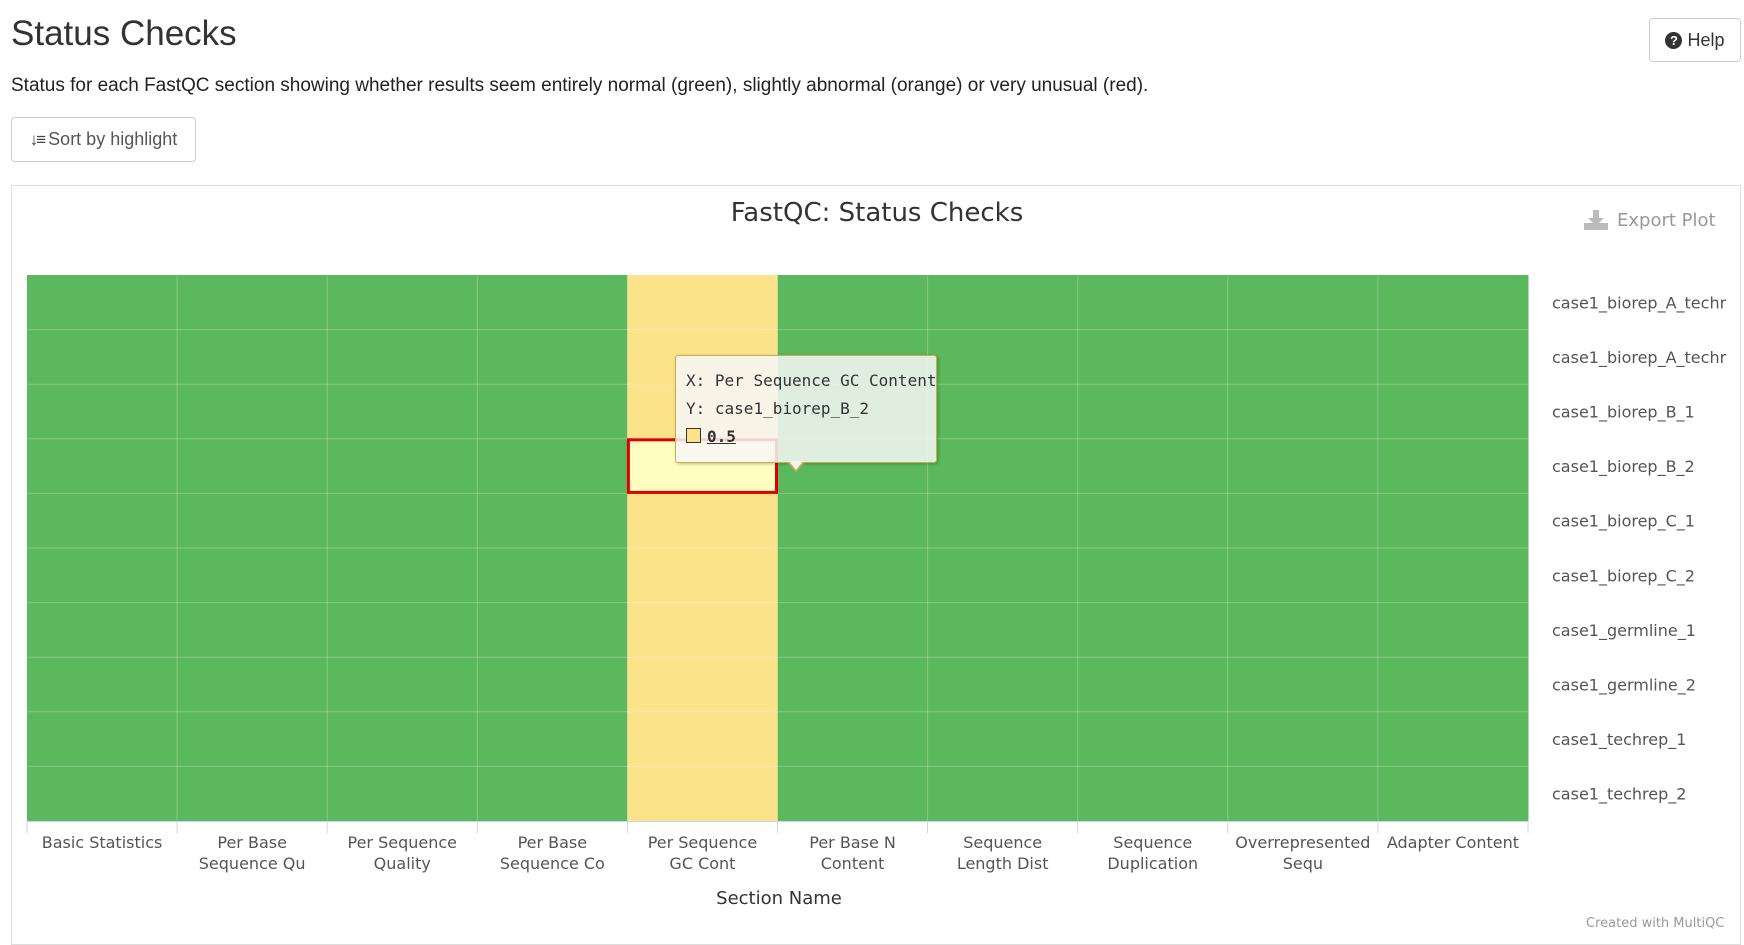 The image size is (1744, 945). Describe the element at coordinates (825, 380) in the screenshot. I see `tooltip-x-value: Per Sequence GC Content` at that location.